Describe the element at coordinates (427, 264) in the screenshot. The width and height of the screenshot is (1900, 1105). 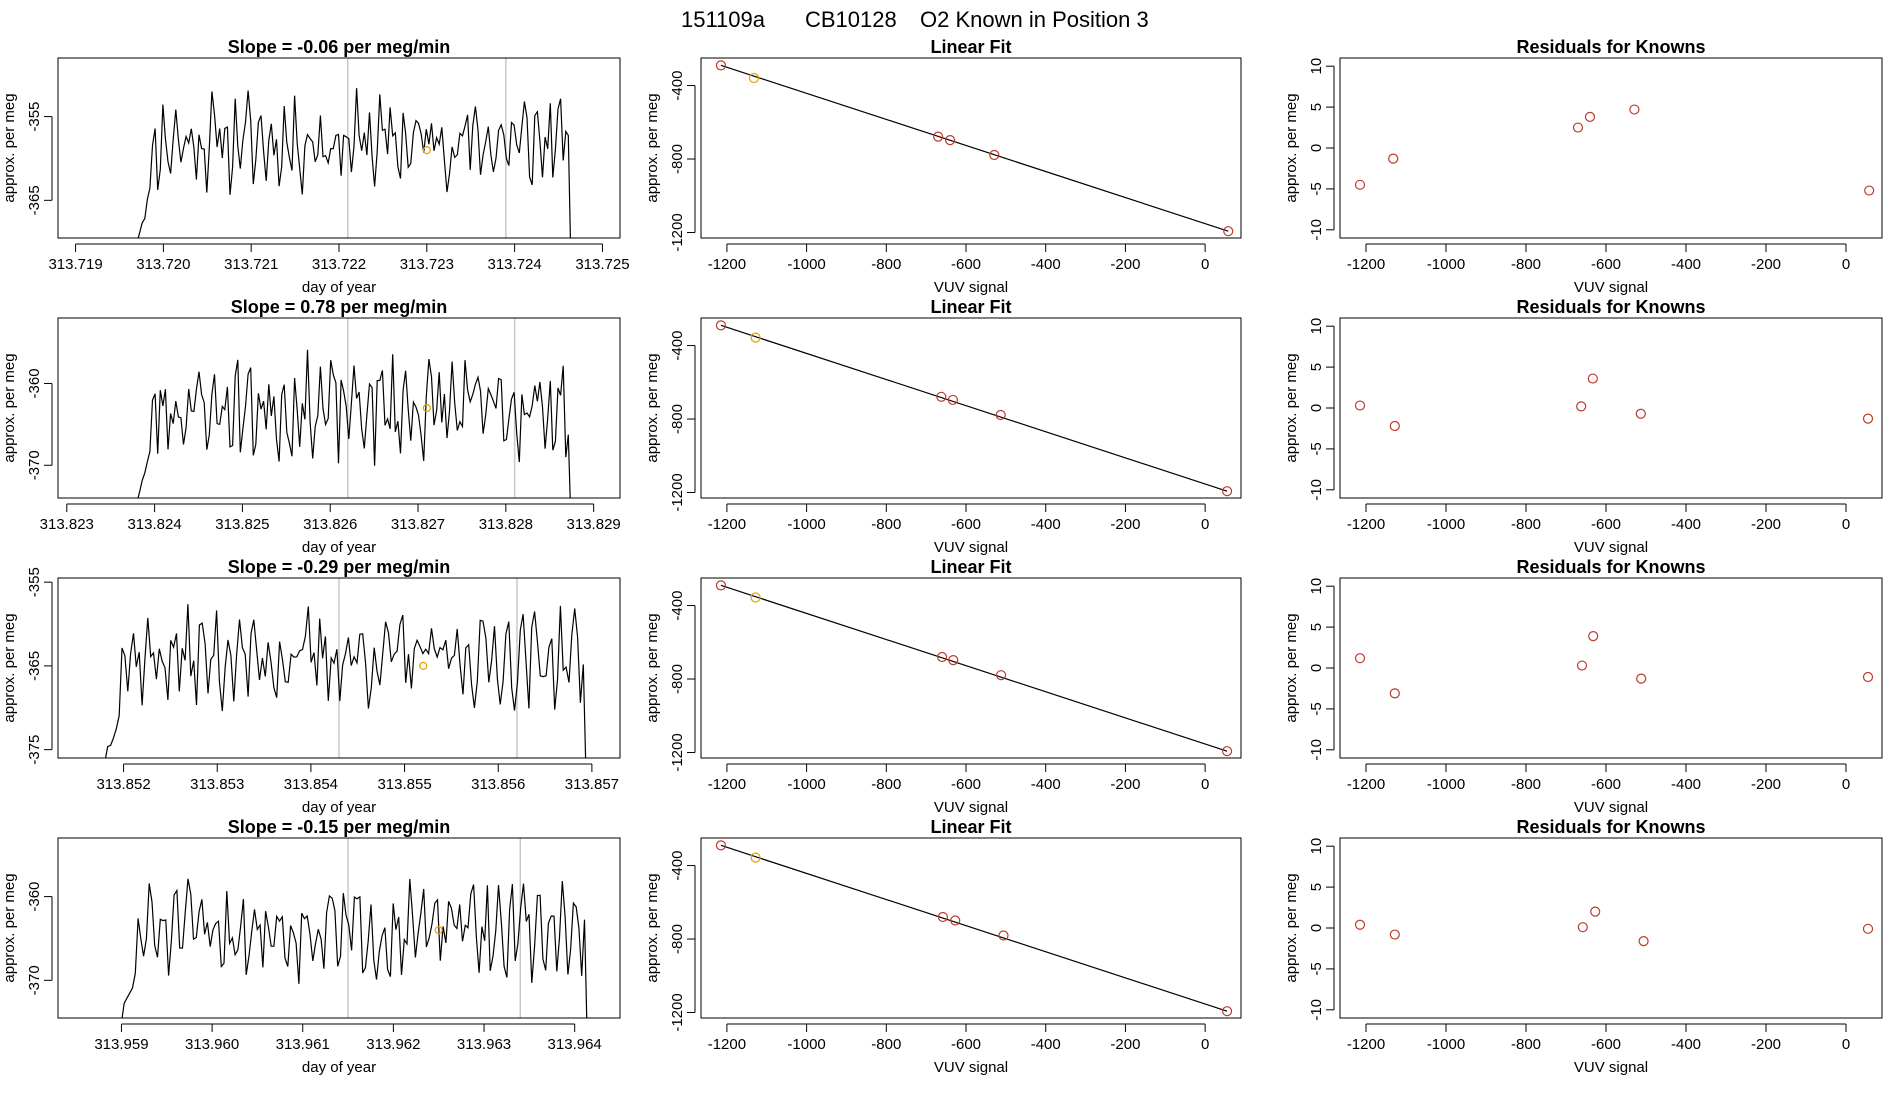
I see `x-tick-label: 313.723` at that location.